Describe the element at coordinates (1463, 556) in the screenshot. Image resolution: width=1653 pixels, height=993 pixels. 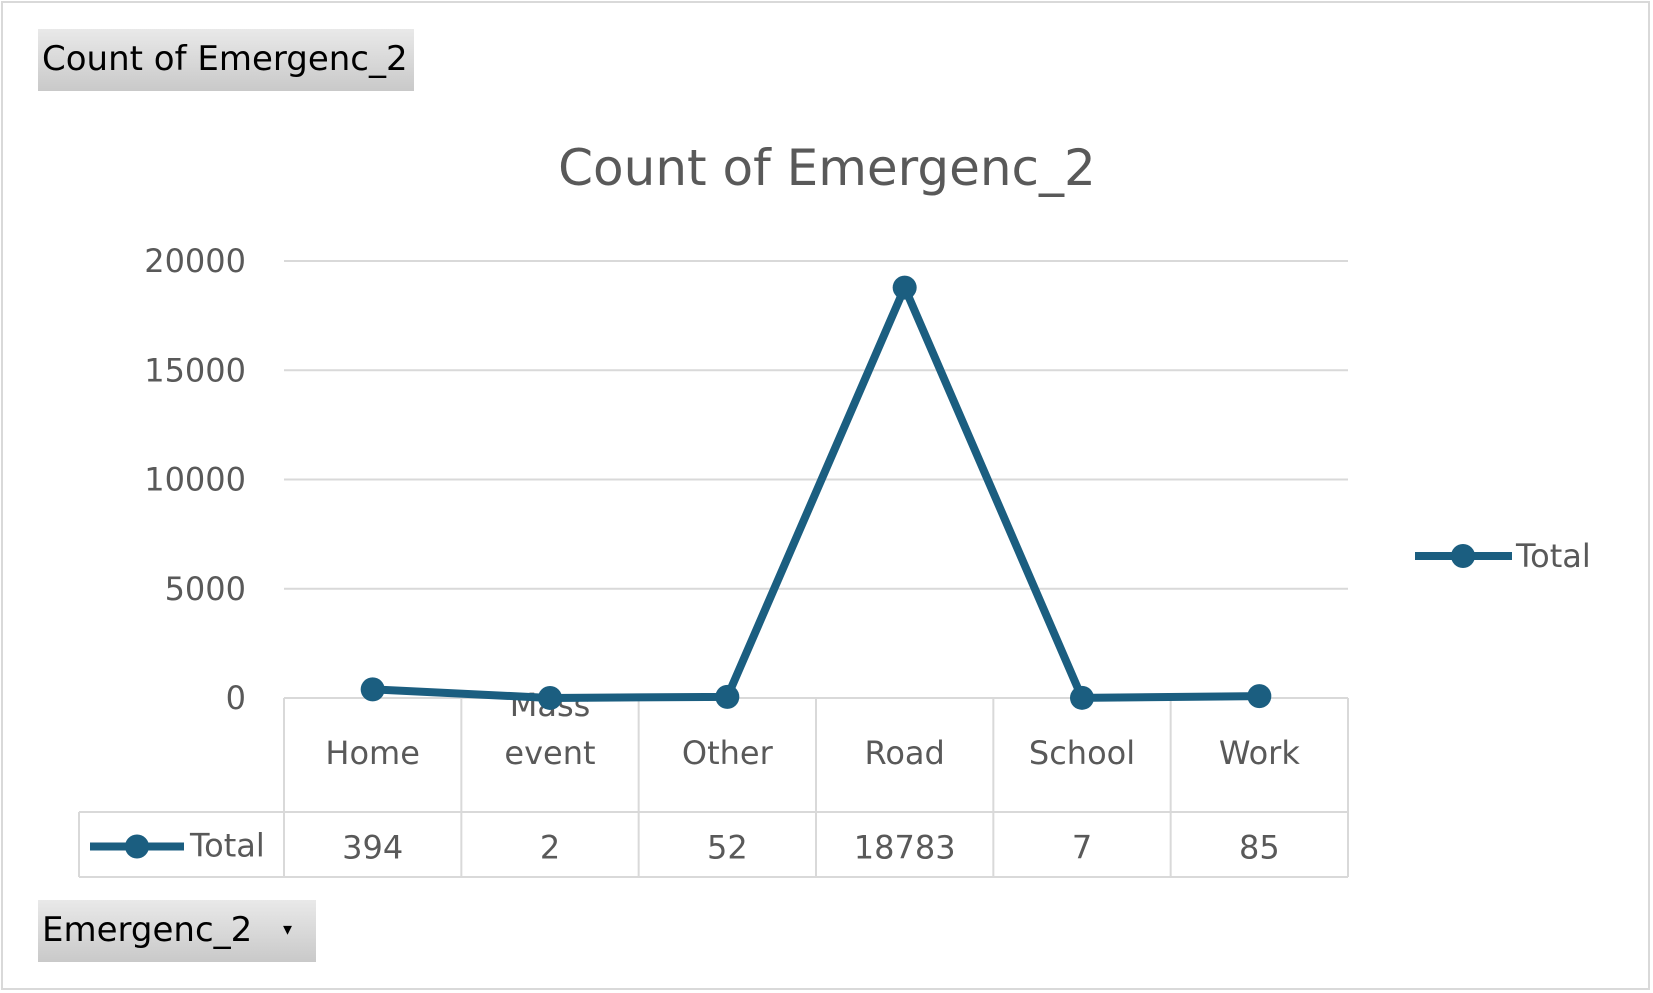
I see `legend-key-marker` at that location.